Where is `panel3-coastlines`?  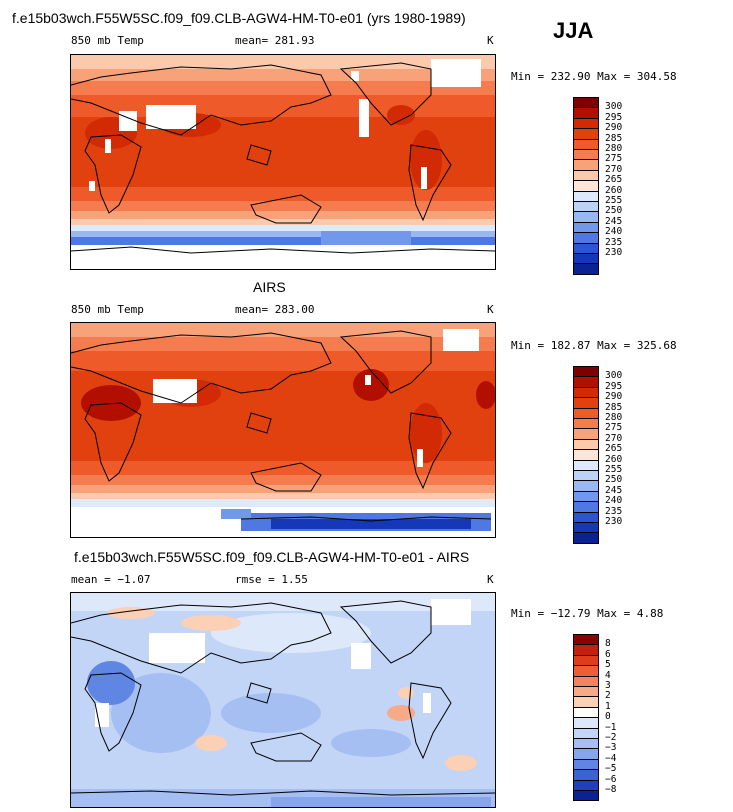
panel3-coastlines is located at coordinates (283, 698).